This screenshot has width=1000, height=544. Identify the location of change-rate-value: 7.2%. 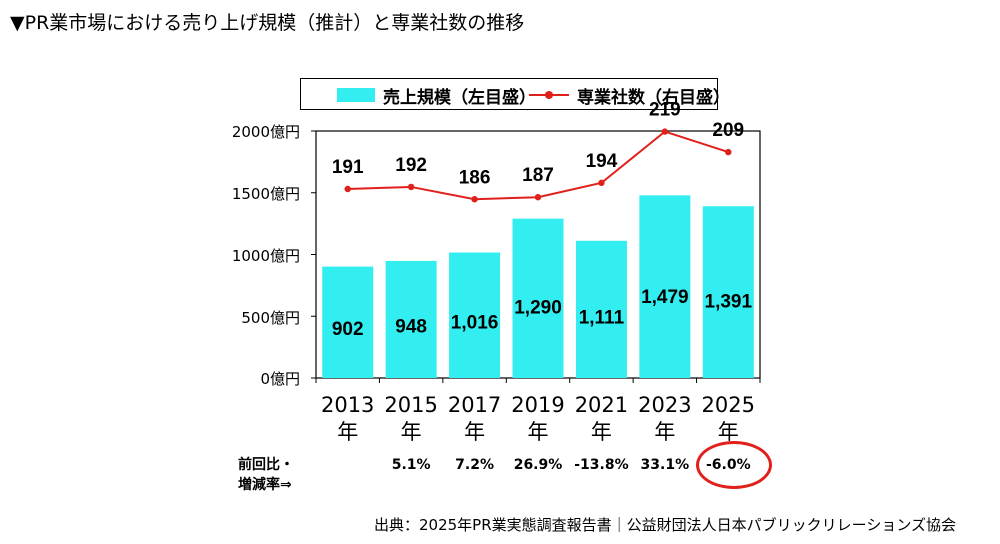
(474, 465).